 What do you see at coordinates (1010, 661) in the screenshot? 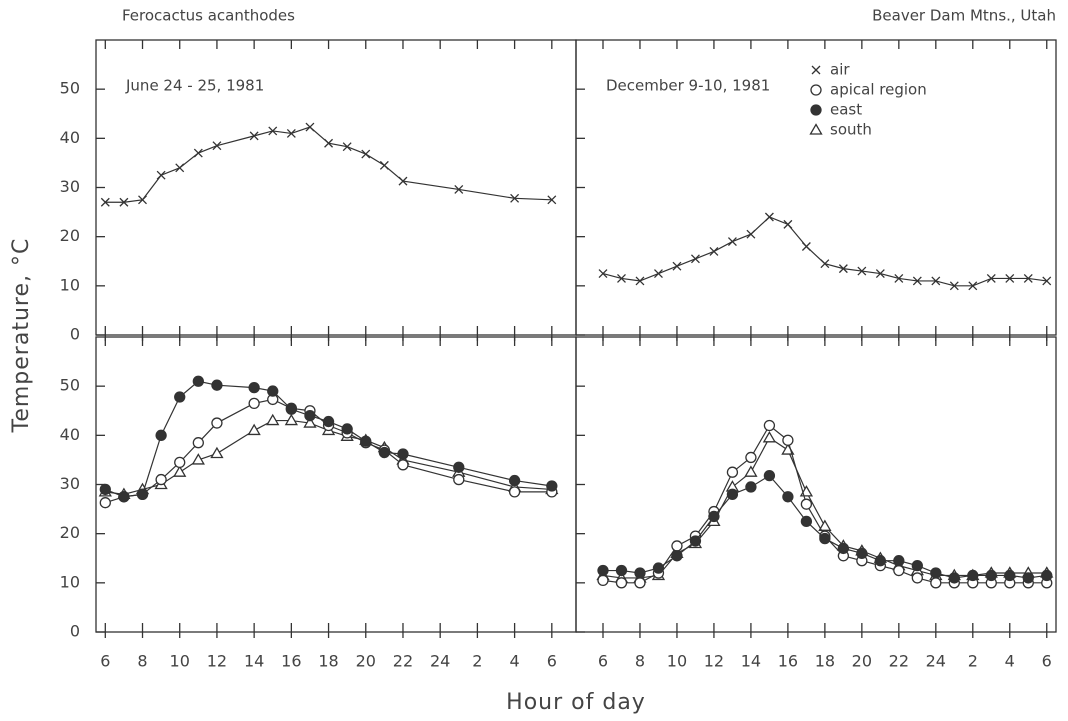
I see `x-tick-label: 4` at bounding box center [1010, 661].